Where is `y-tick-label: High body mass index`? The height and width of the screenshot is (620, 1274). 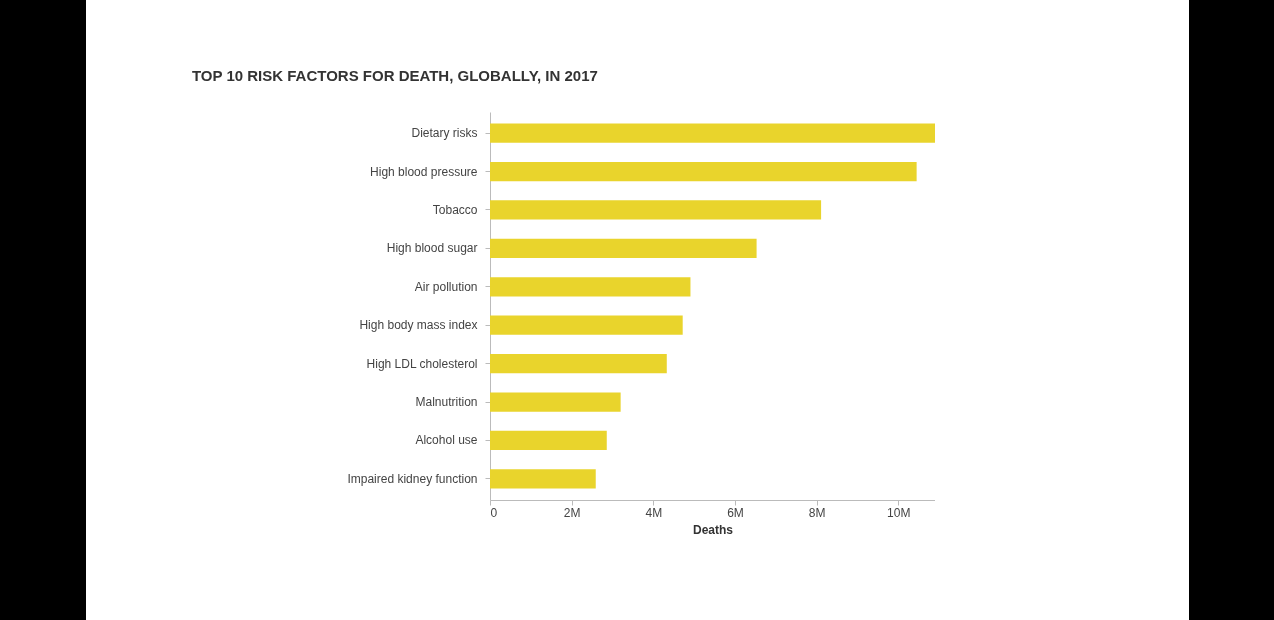 y-tick-label: High body mass index is located at coordinates (418, 325).